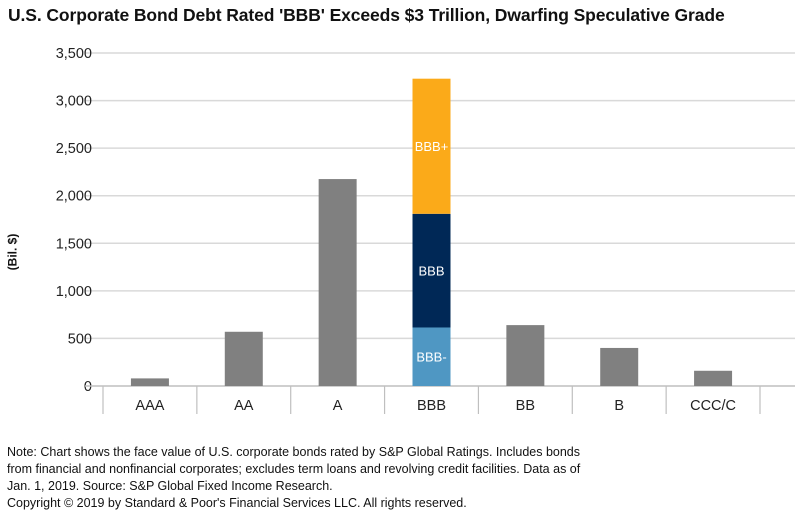 The width and height of the screenshot is (800, 513). Describe the element at coordinates (74, 149) in the screenshot. I see `y-tick-label: 2,500` at that location.